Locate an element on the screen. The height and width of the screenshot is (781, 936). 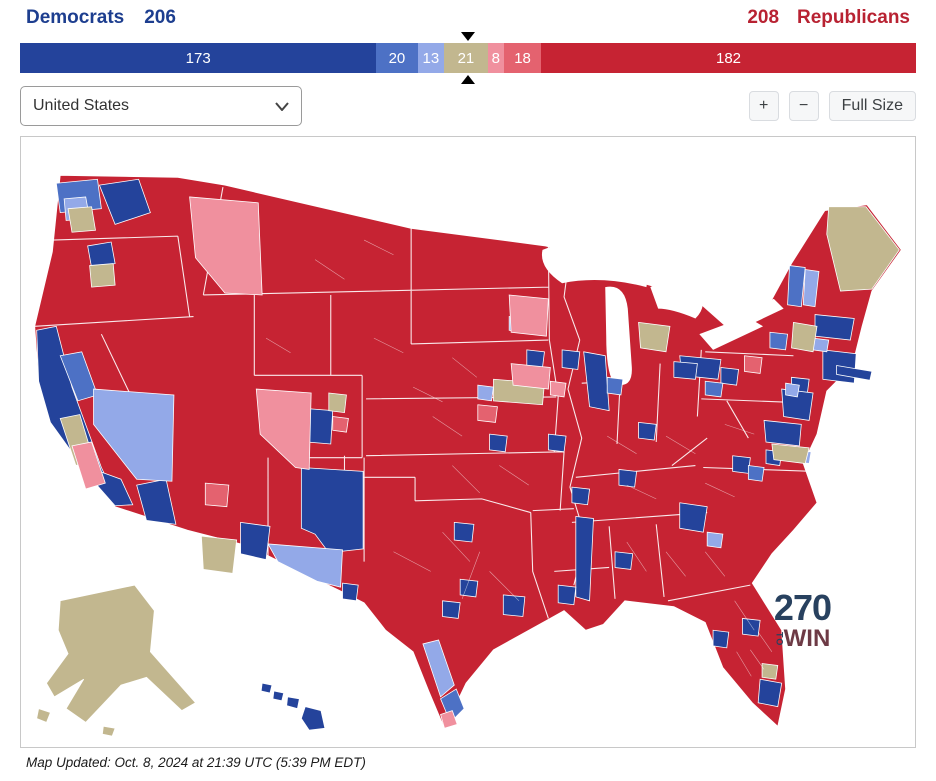
seat-bar-track: 173 20 13 21 8 18 182 is located at coordinates (468, 58).